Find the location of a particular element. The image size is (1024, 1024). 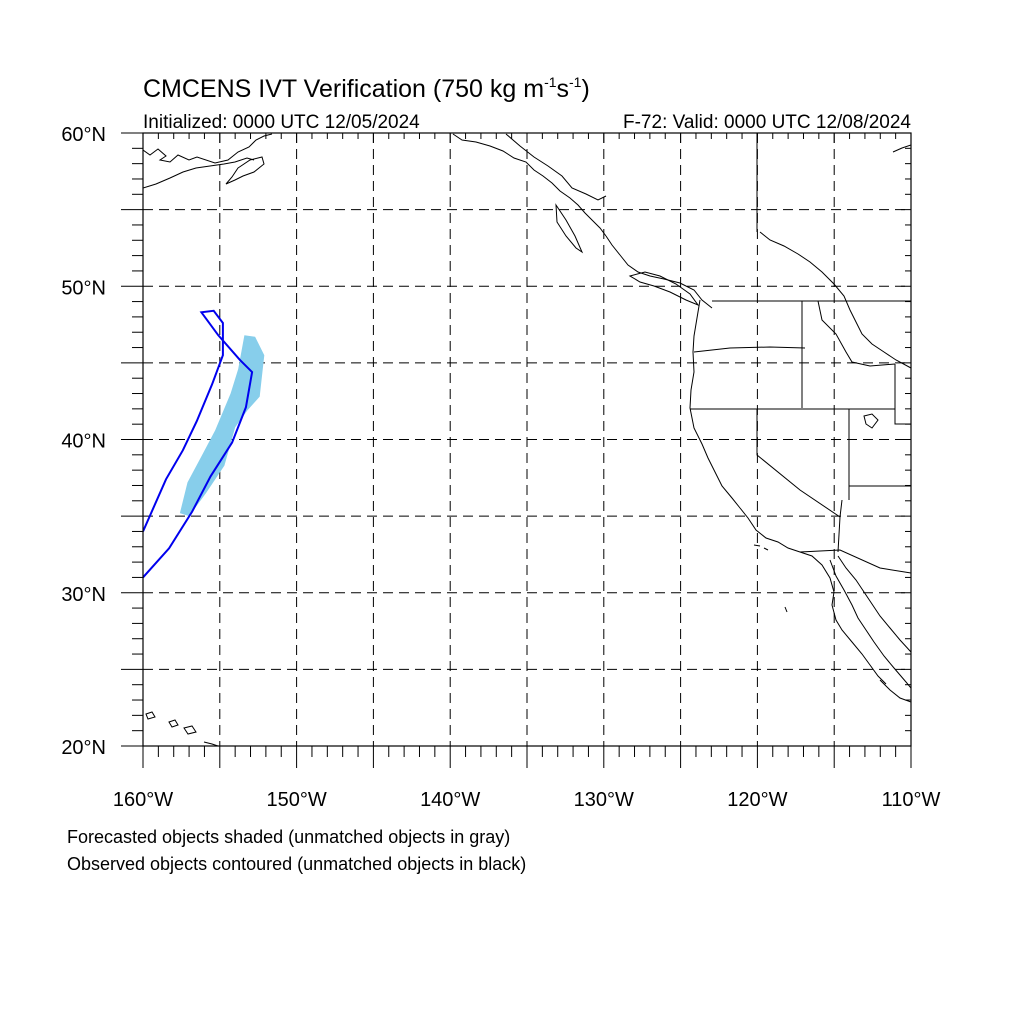

southeast-alaska is located at coordinates (529, 185).